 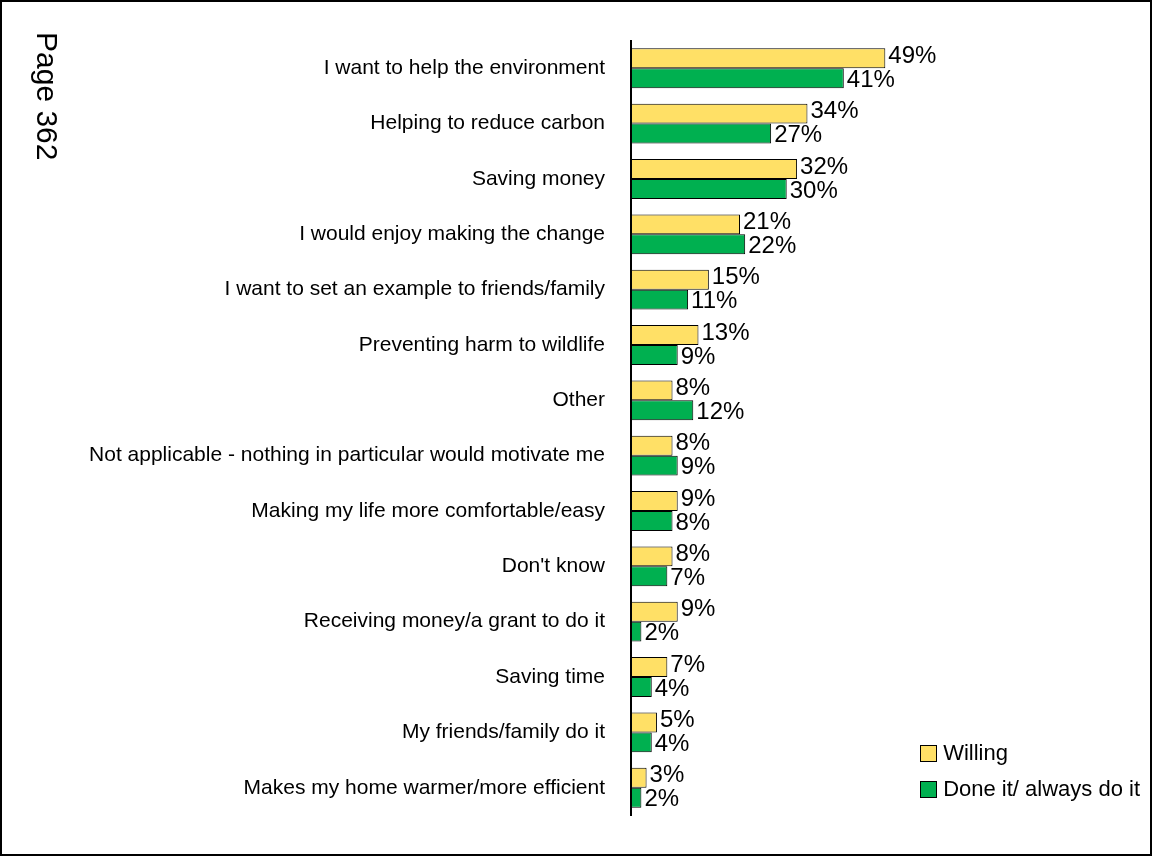 What do you see at coordinates (424, 786) in the screenshot?
I see `y-tick-label: Makes my home warmer/more efficient` at bounding box center [424, 786].